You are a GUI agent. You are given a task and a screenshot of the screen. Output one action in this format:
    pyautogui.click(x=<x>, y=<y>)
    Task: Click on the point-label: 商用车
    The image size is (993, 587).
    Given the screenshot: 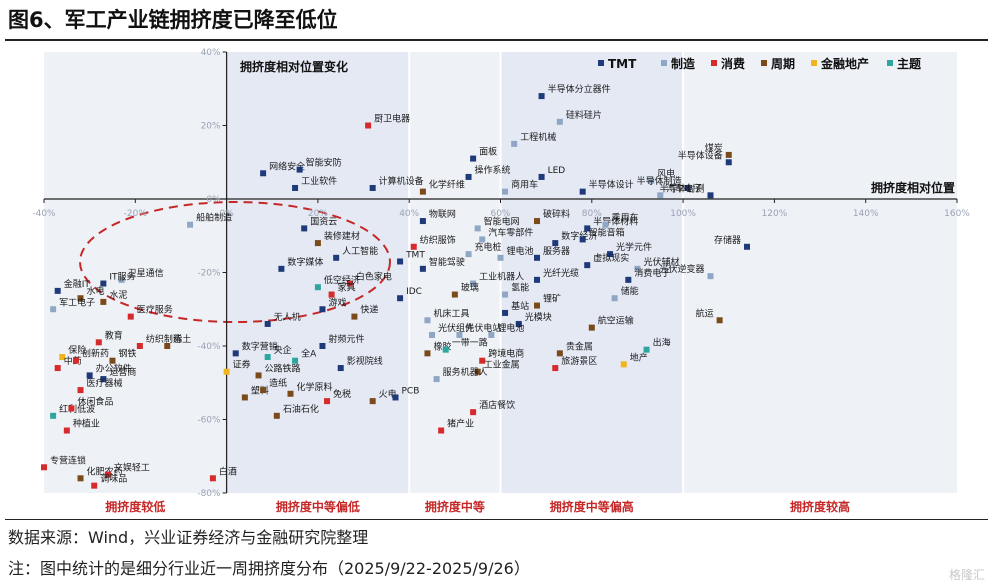 What is the action you would take?
    pyautogui.click(x=524, y=185)
    